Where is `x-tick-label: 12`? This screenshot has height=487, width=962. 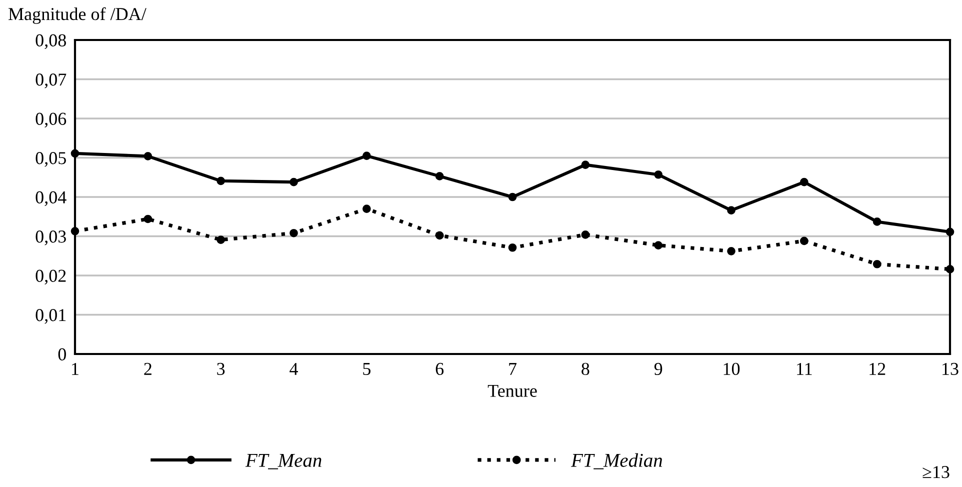
x-tick-label: 12 is located at coordinates (878, 368).